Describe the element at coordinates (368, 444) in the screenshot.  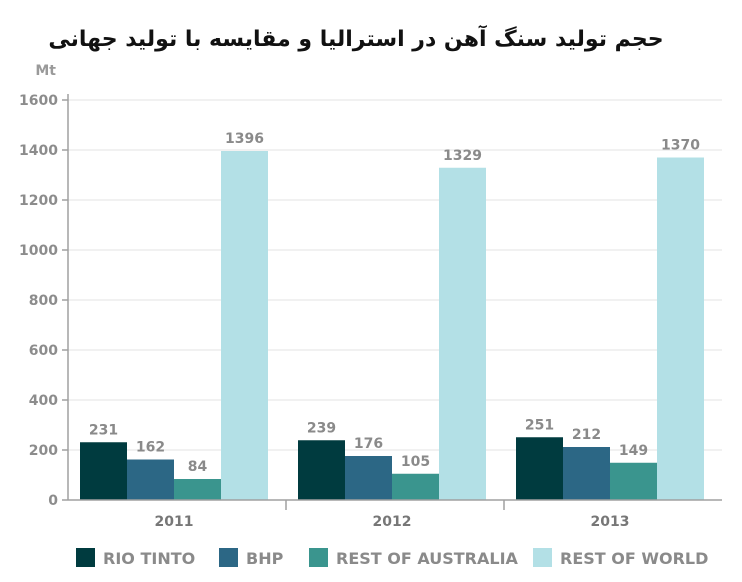
I see `data-label: 176` at that location.